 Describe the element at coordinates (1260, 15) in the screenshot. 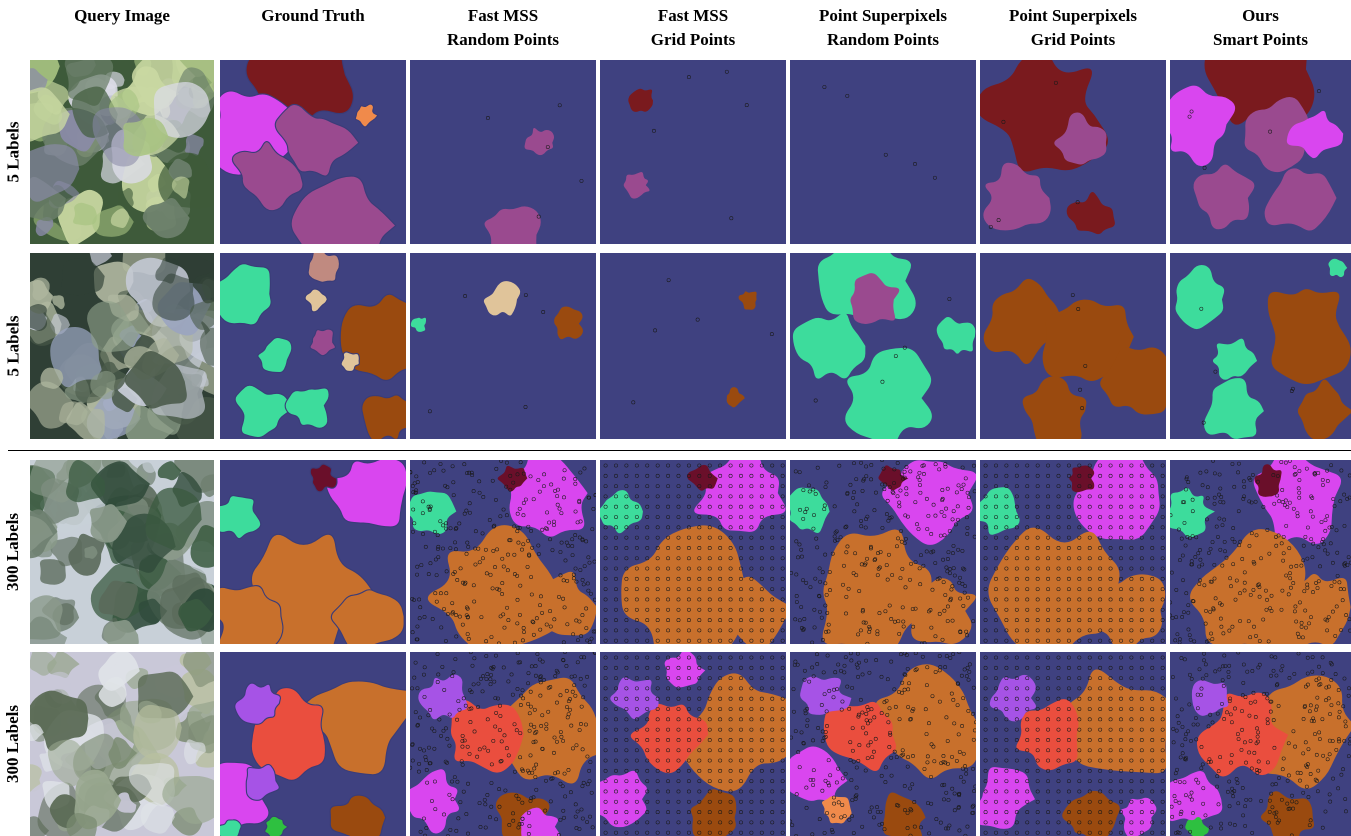

I see `header-line1: Ours` at that location.